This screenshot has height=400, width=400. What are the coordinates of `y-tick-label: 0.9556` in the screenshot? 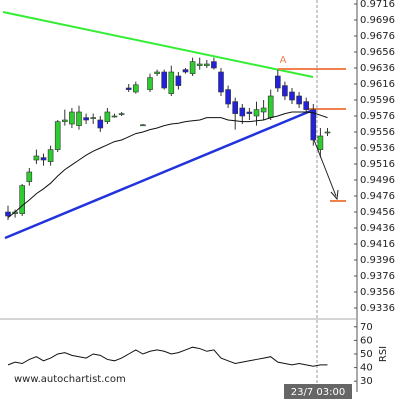 It's located at (377, 132).